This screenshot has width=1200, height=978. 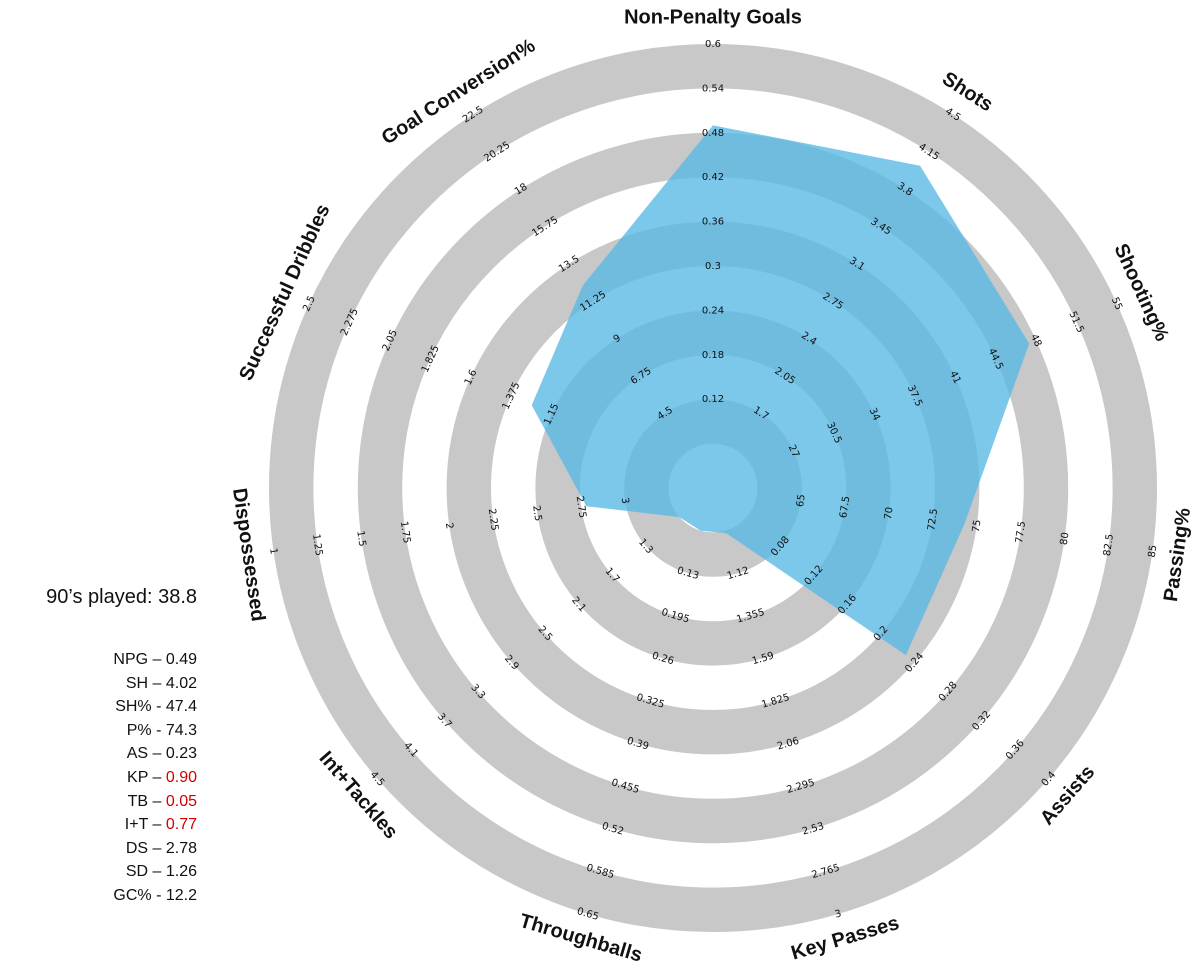 I want to click on stat-line: TB – 0.05, so click(x=155, y=802).